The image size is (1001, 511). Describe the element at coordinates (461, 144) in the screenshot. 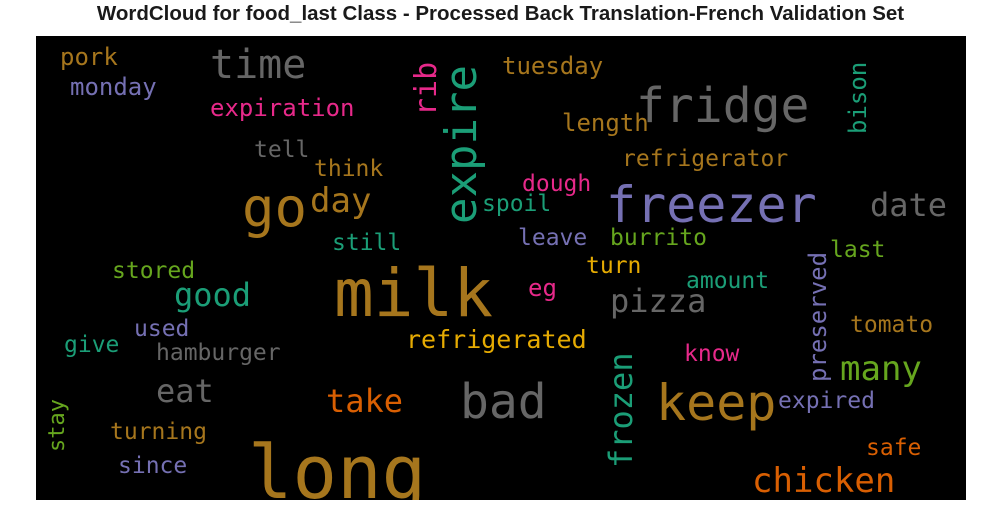

I see `word-expire: expire` at that location.